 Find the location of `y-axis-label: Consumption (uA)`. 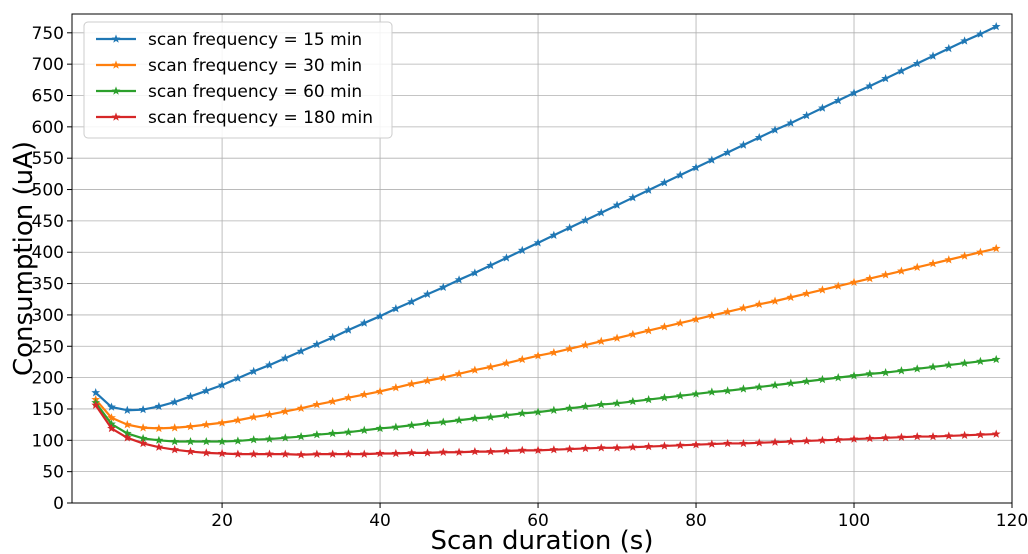

y-axis-label: Consumption (uA) is located at coordinates (24, 258).